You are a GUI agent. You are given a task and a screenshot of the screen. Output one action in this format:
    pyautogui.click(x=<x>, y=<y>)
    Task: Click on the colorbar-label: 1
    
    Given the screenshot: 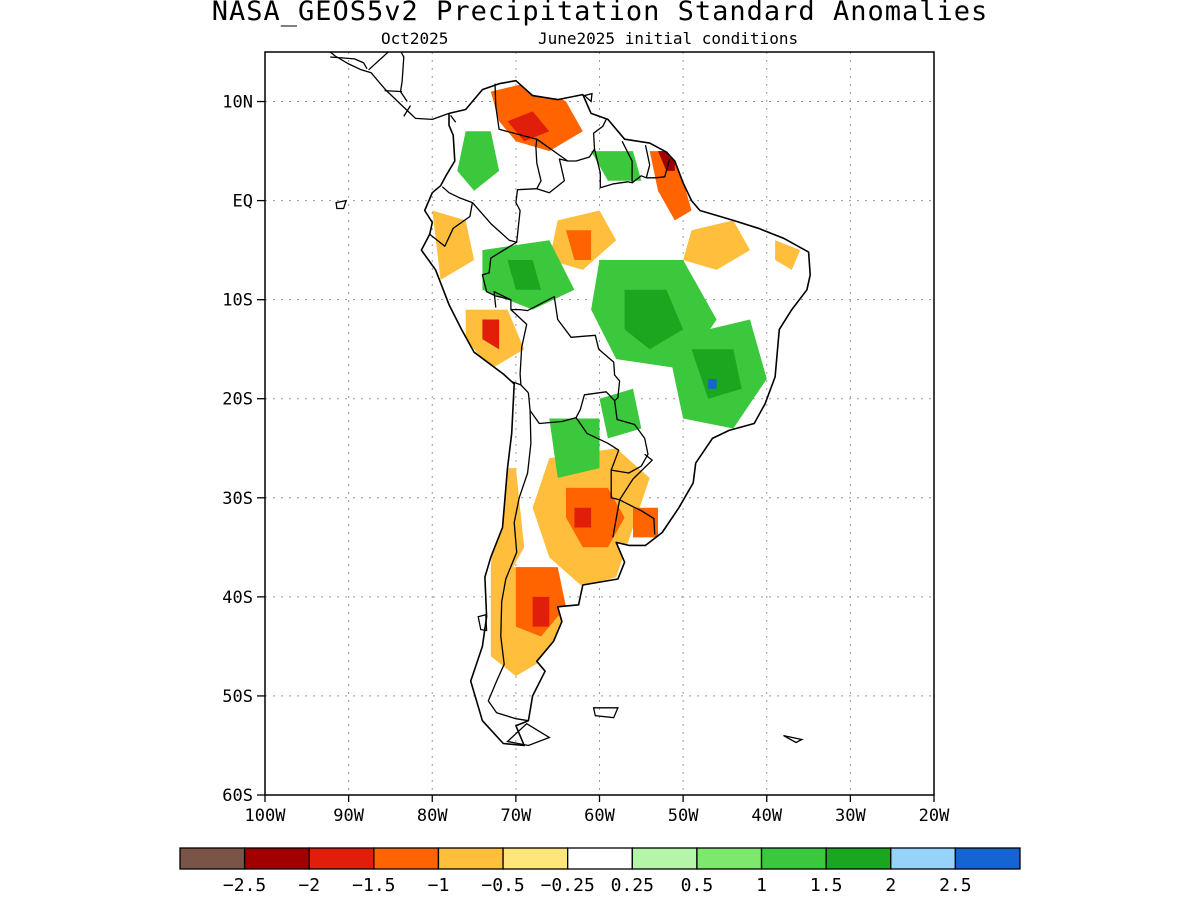 What is the action you would take?
    pyautogui.click(x=761, y=885)
    